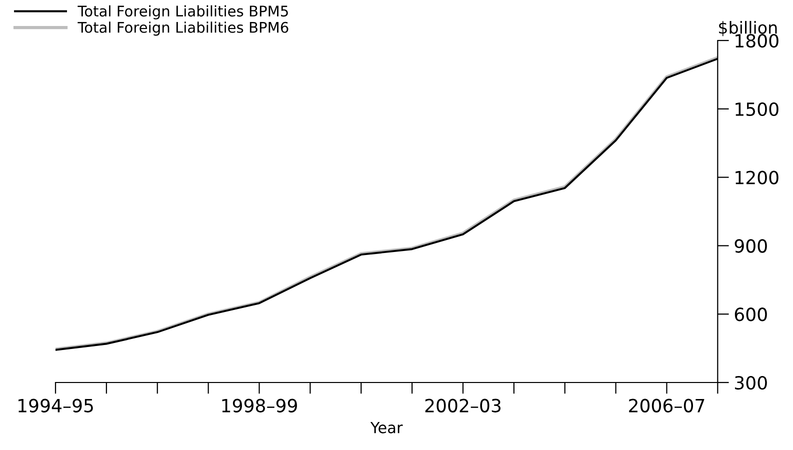 The image size is (793, 450). Describe the element at coordinates (55, 405) in the screenshot. I see `x-tick-label: 1994–95` at that location.